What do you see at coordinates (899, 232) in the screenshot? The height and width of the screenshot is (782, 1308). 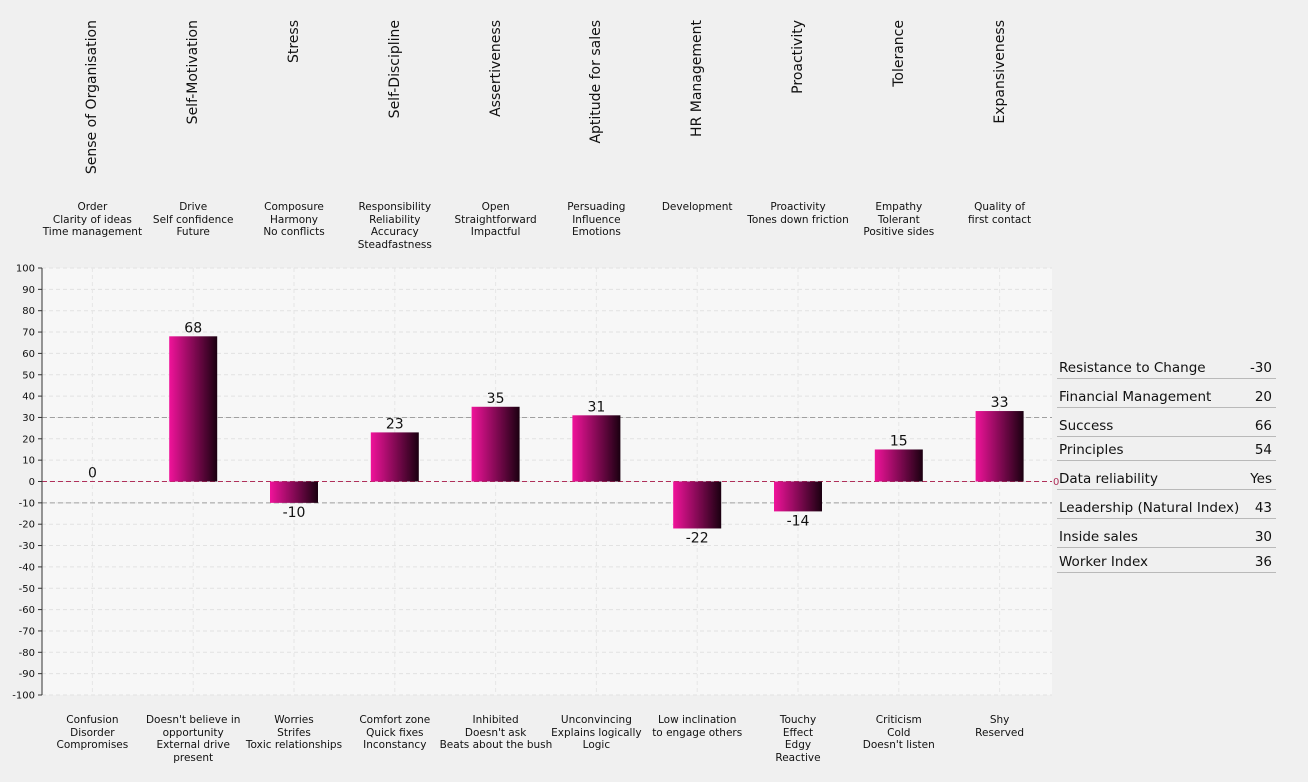 I see `description-line: Positive sides` at bounding box center [899, 232].